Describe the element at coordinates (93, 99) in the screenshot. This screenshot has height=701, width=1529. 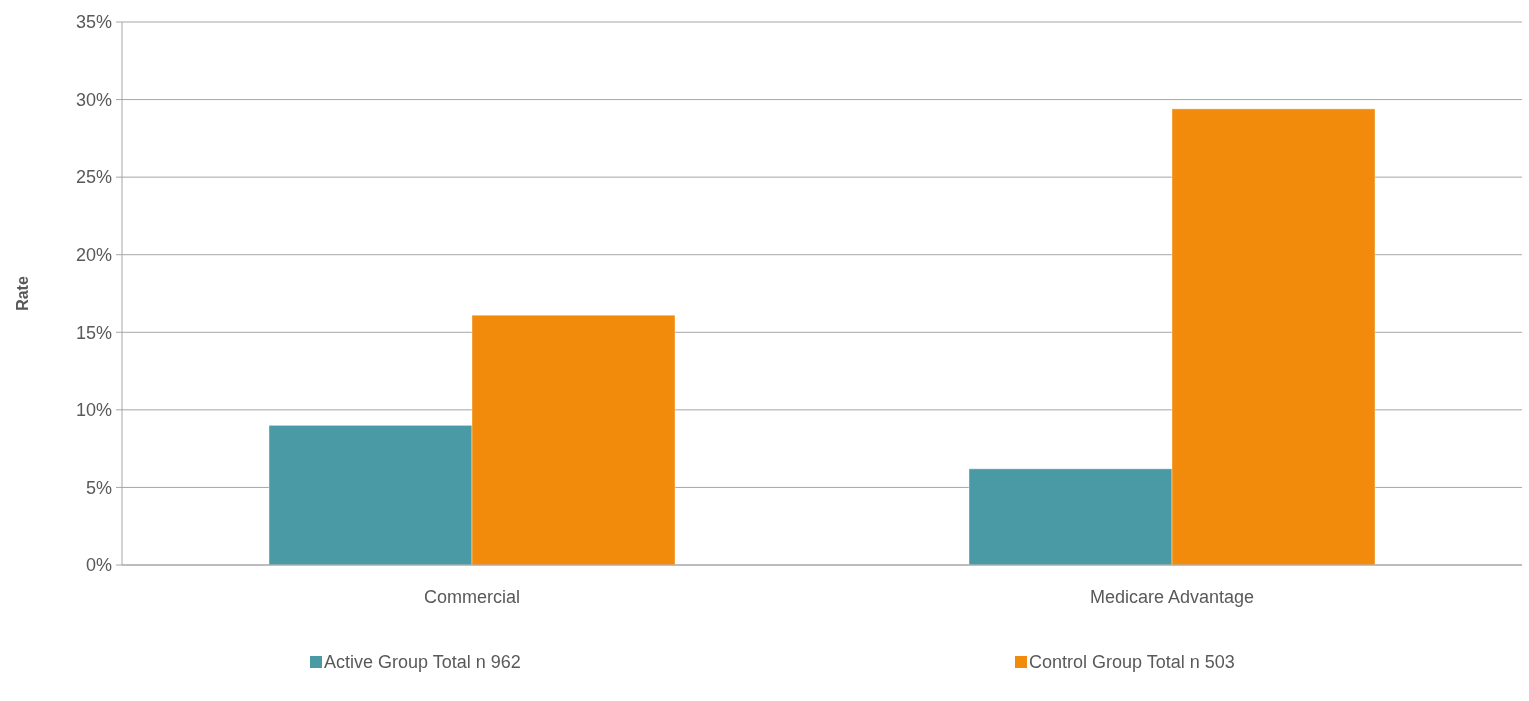
I see `y-tick-label: 30%` at that location.